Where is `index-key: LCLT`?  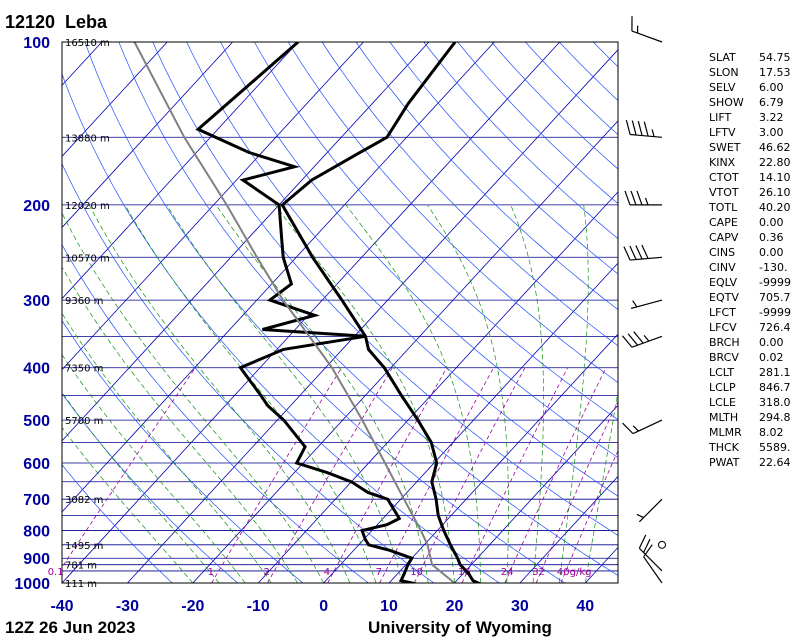 index-key: LCLT is located at coordinates (722, 372).